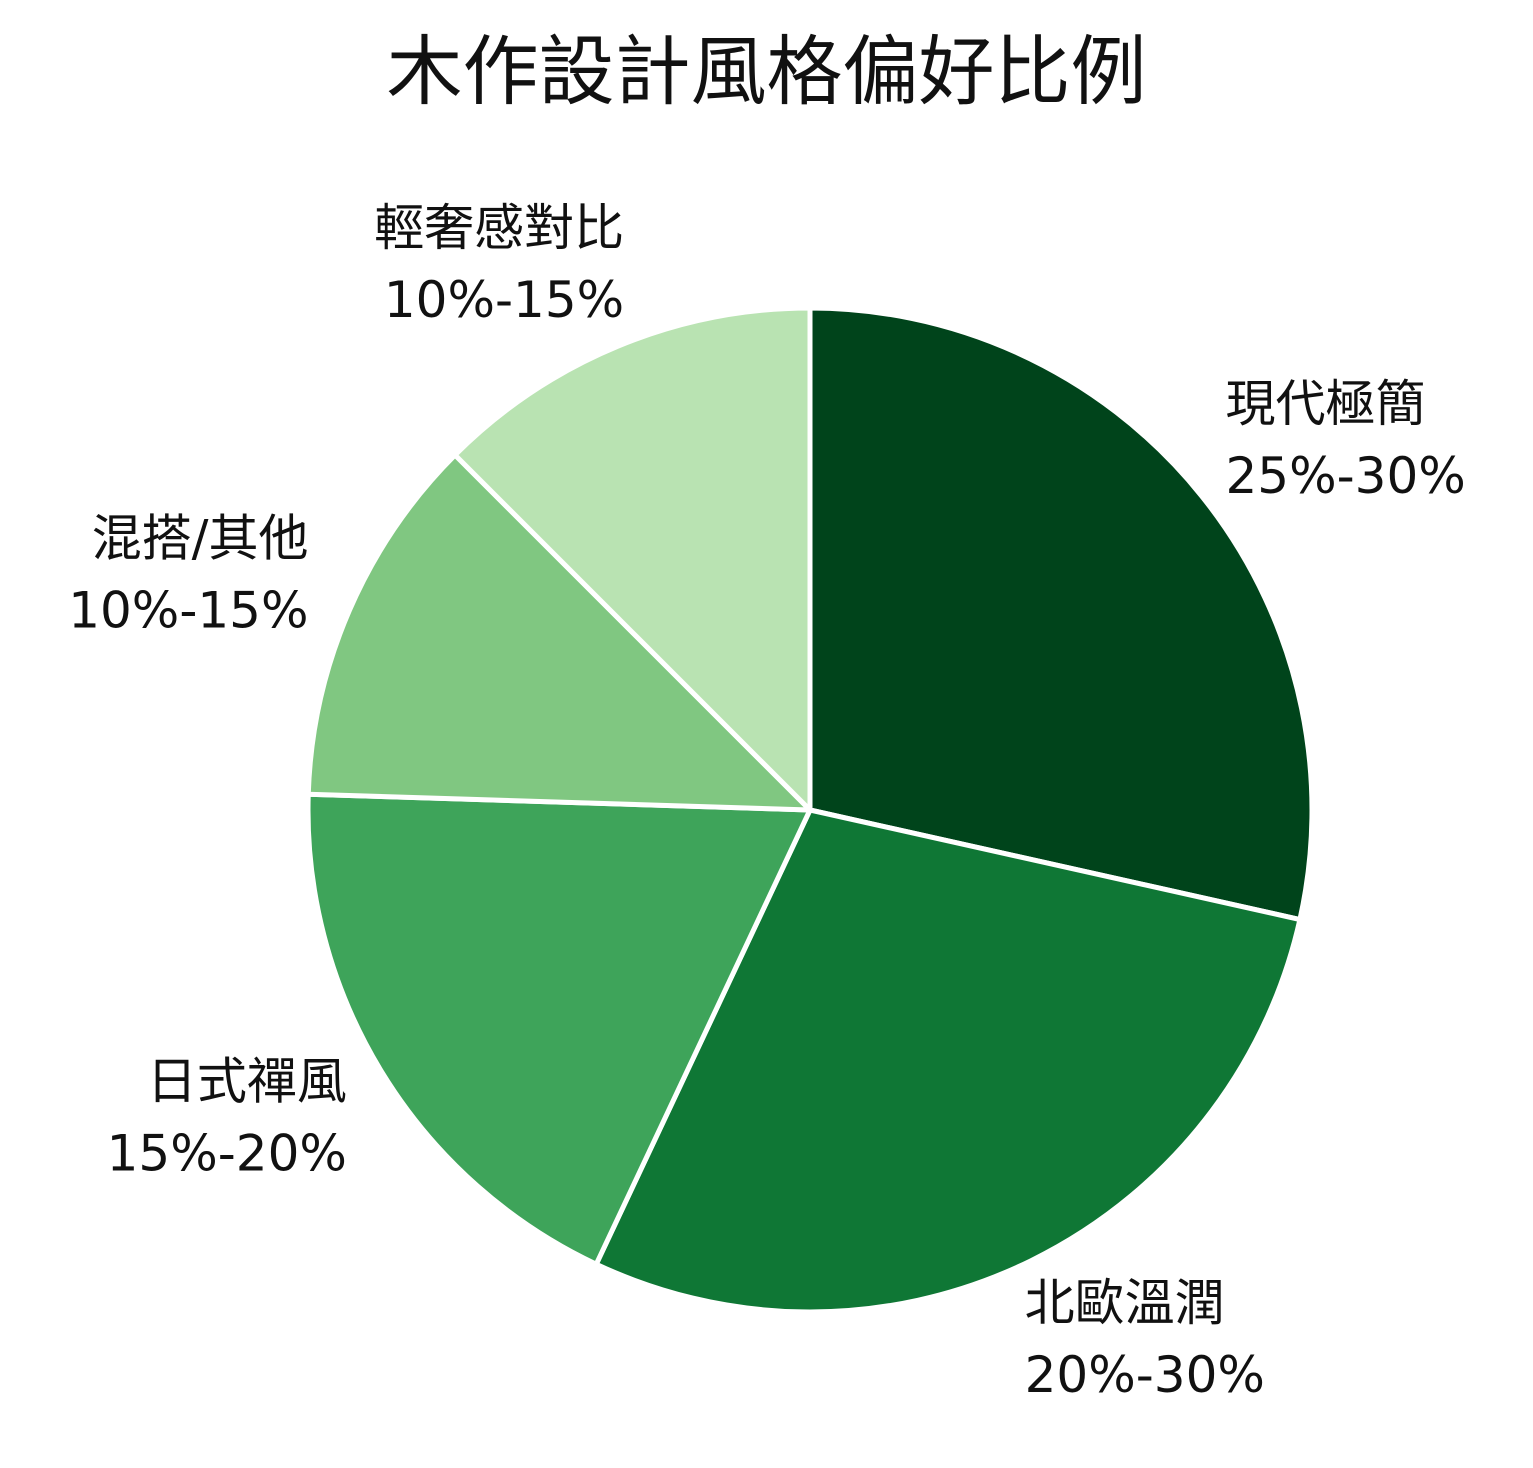 The height and width of the screenshot is (1468, 1533). What do you see at coordinates (499, 264) in the screenshot?
I see `slice-label-4: 輕奢感對比 10%-15%` at bounding box center [499, 264].